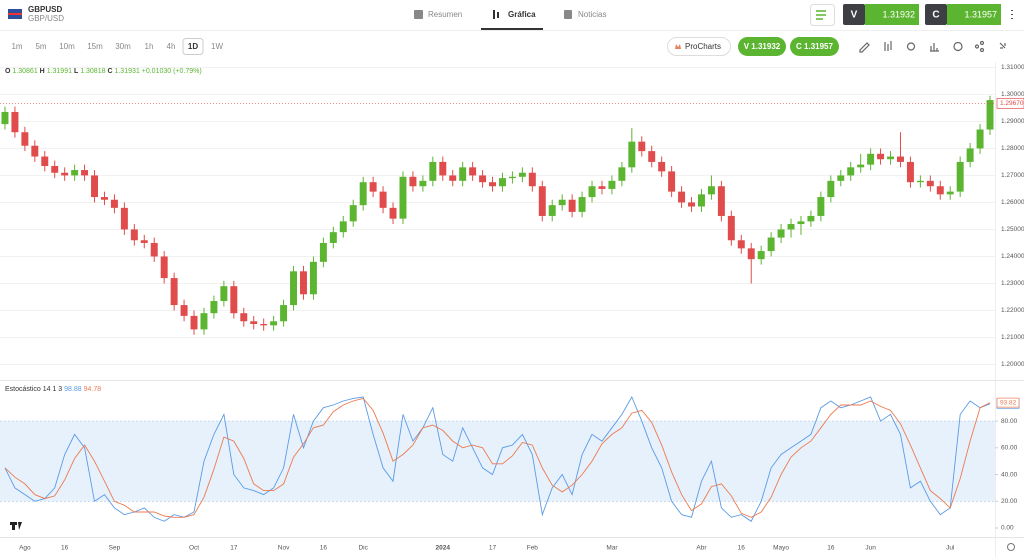  I want to click on timeframe: 4h, so click(171, 46).